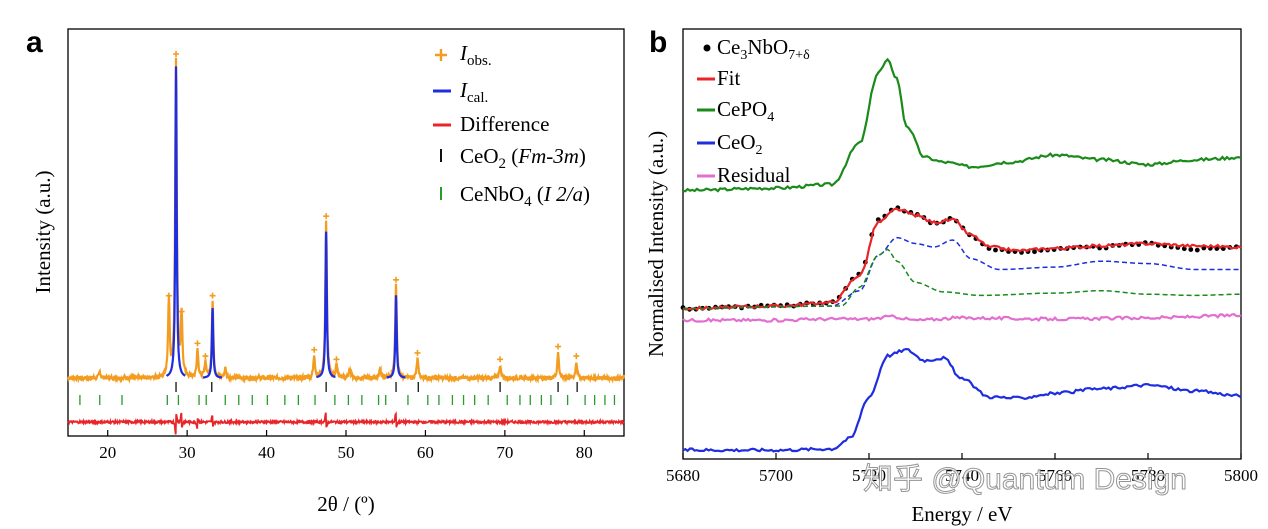 The height and width of the screenshot is (529, 1268). What do you see at coordinates (962, 279) in the screenshot?
I see `series-line-cepo4component` at bounding box center [962, 279].